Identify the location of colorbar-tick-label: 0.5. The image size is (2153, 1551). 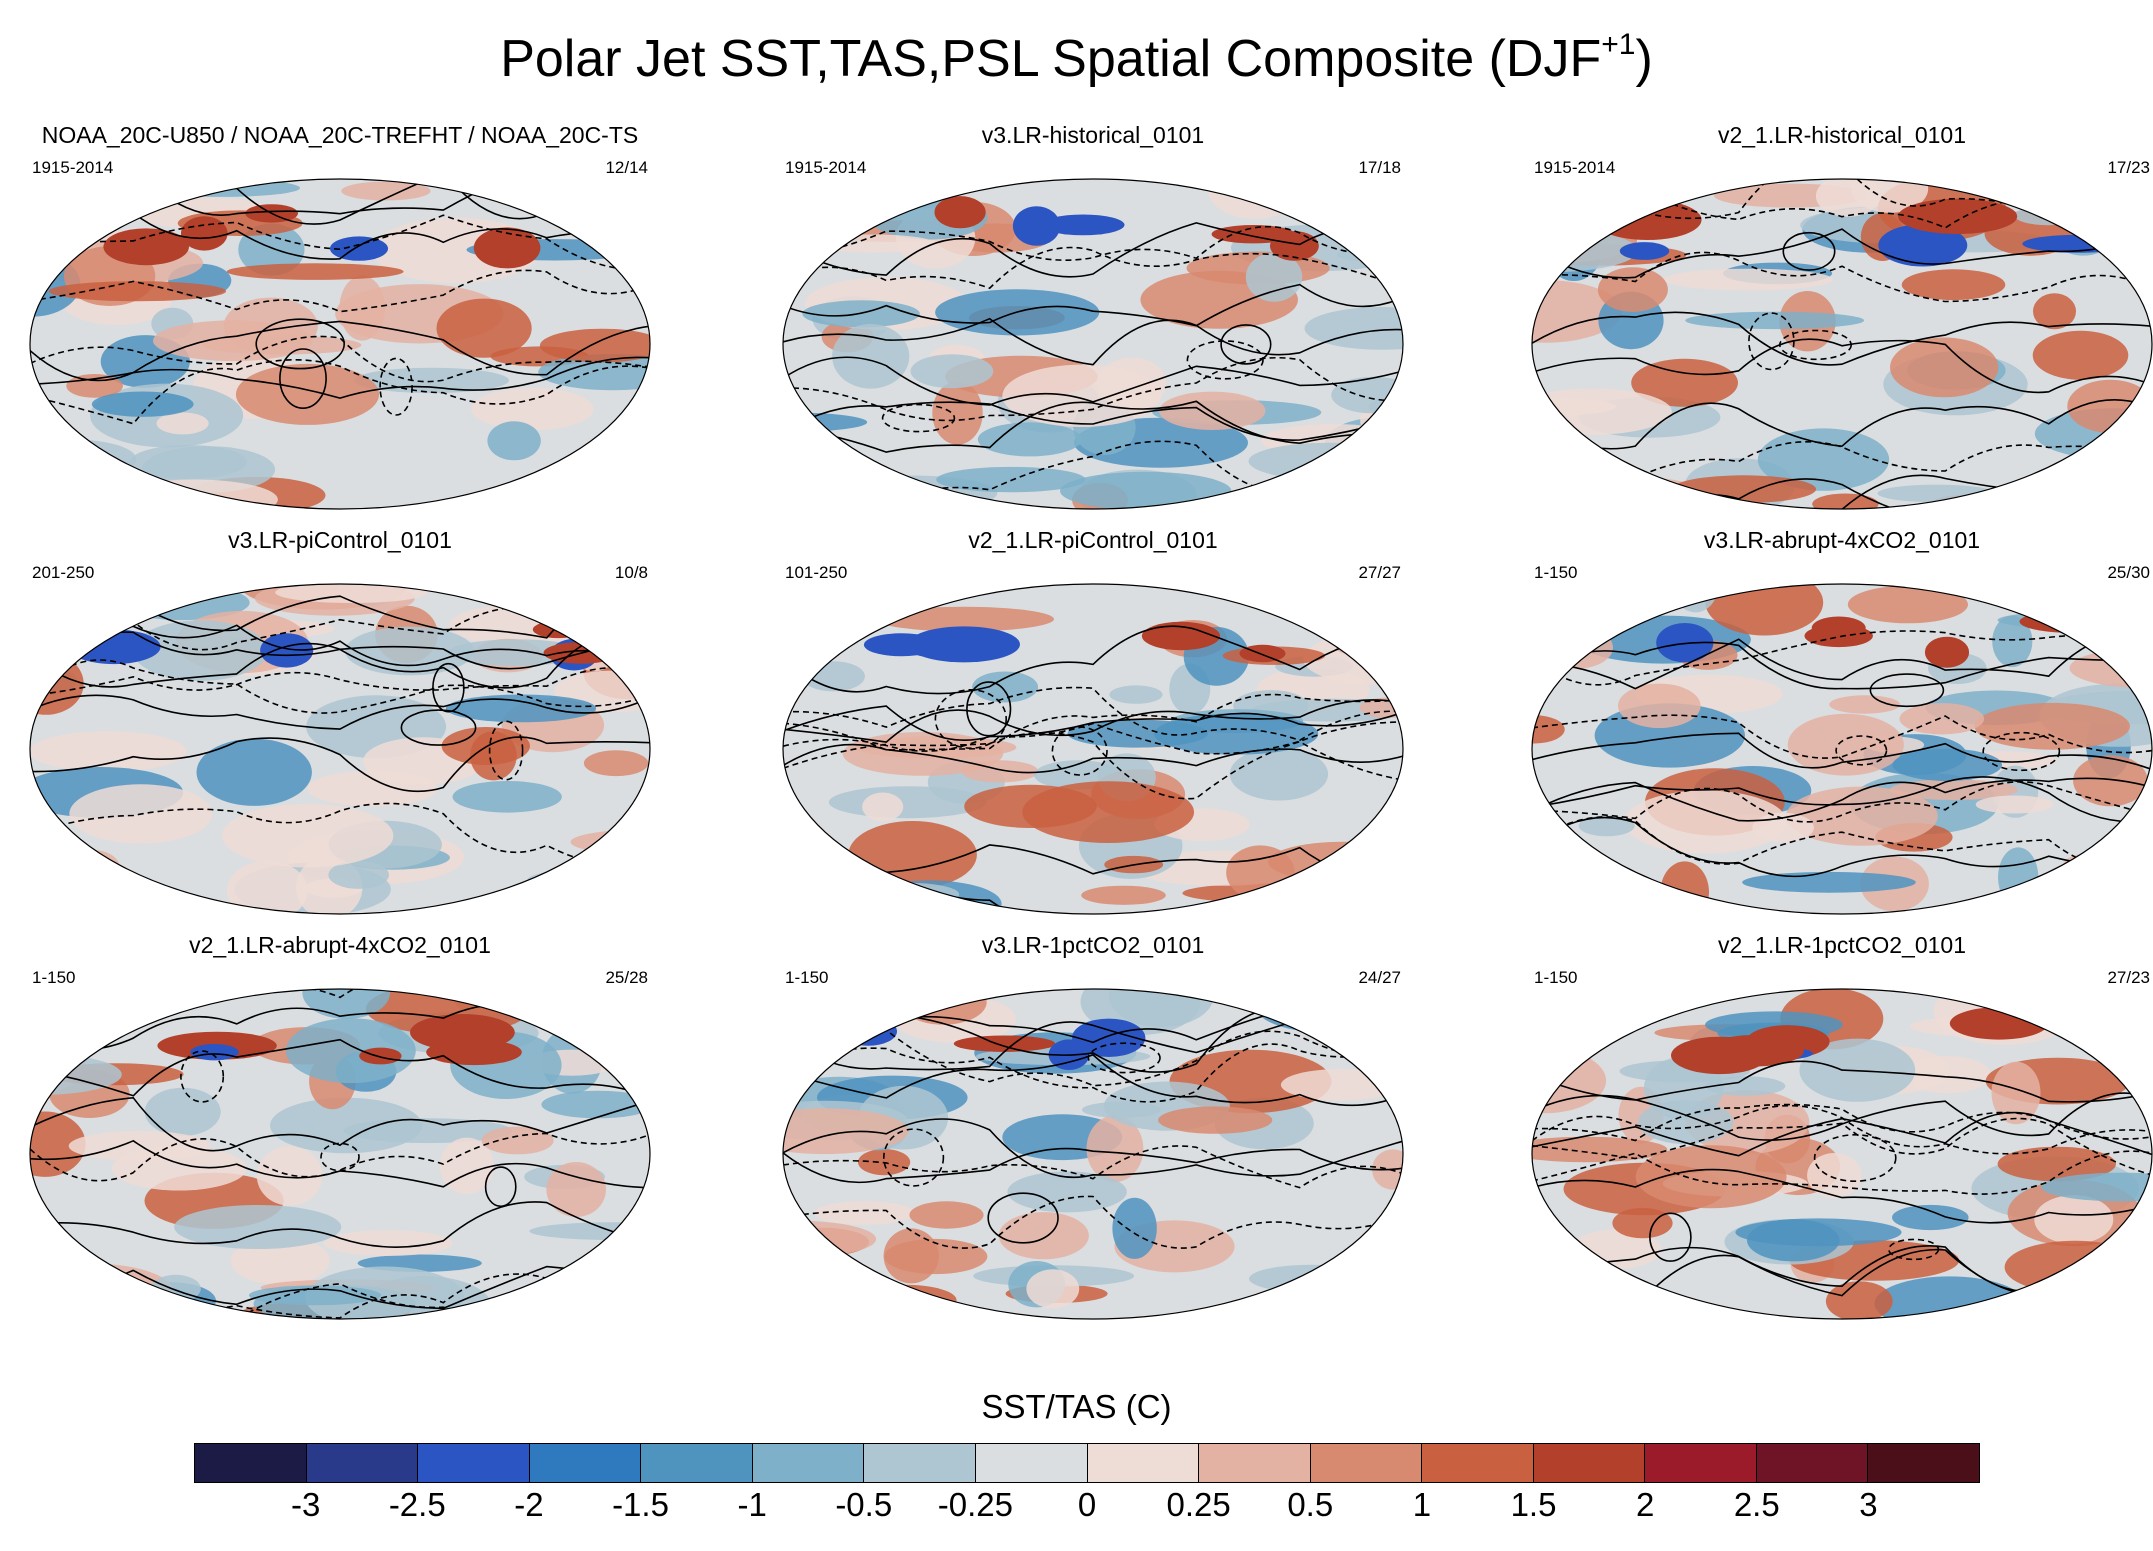
(1310, 1504).